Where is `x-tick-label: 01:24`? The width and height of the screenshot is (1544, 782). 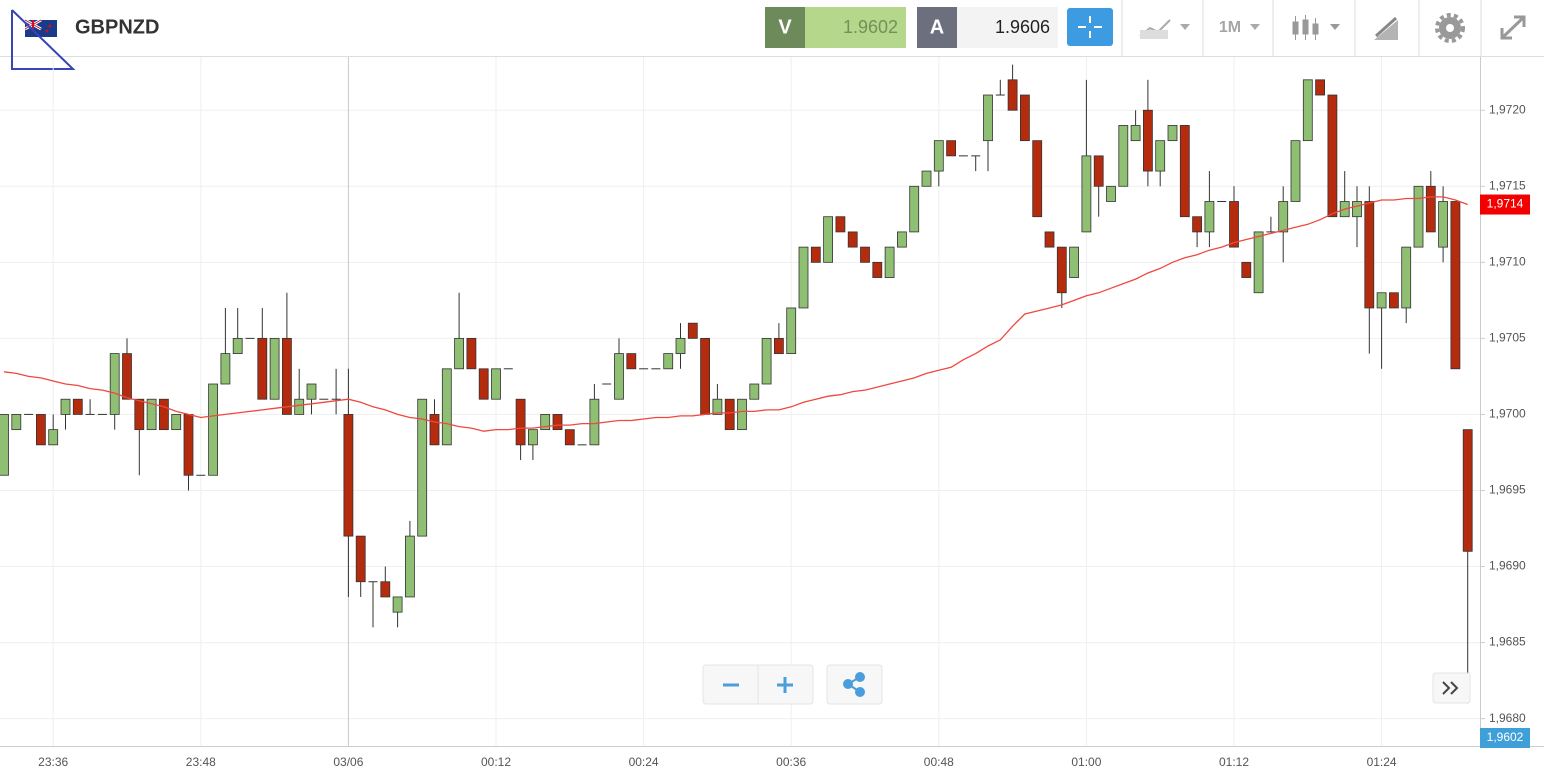
x-tick-label: 01:24 is located at coordinates (1382, 762).